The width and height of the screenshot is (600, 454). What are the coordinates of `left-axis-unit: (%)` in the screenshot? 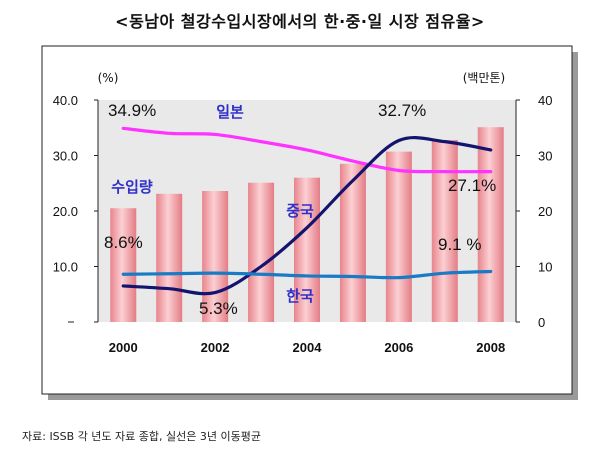 It's located at (108, 78).